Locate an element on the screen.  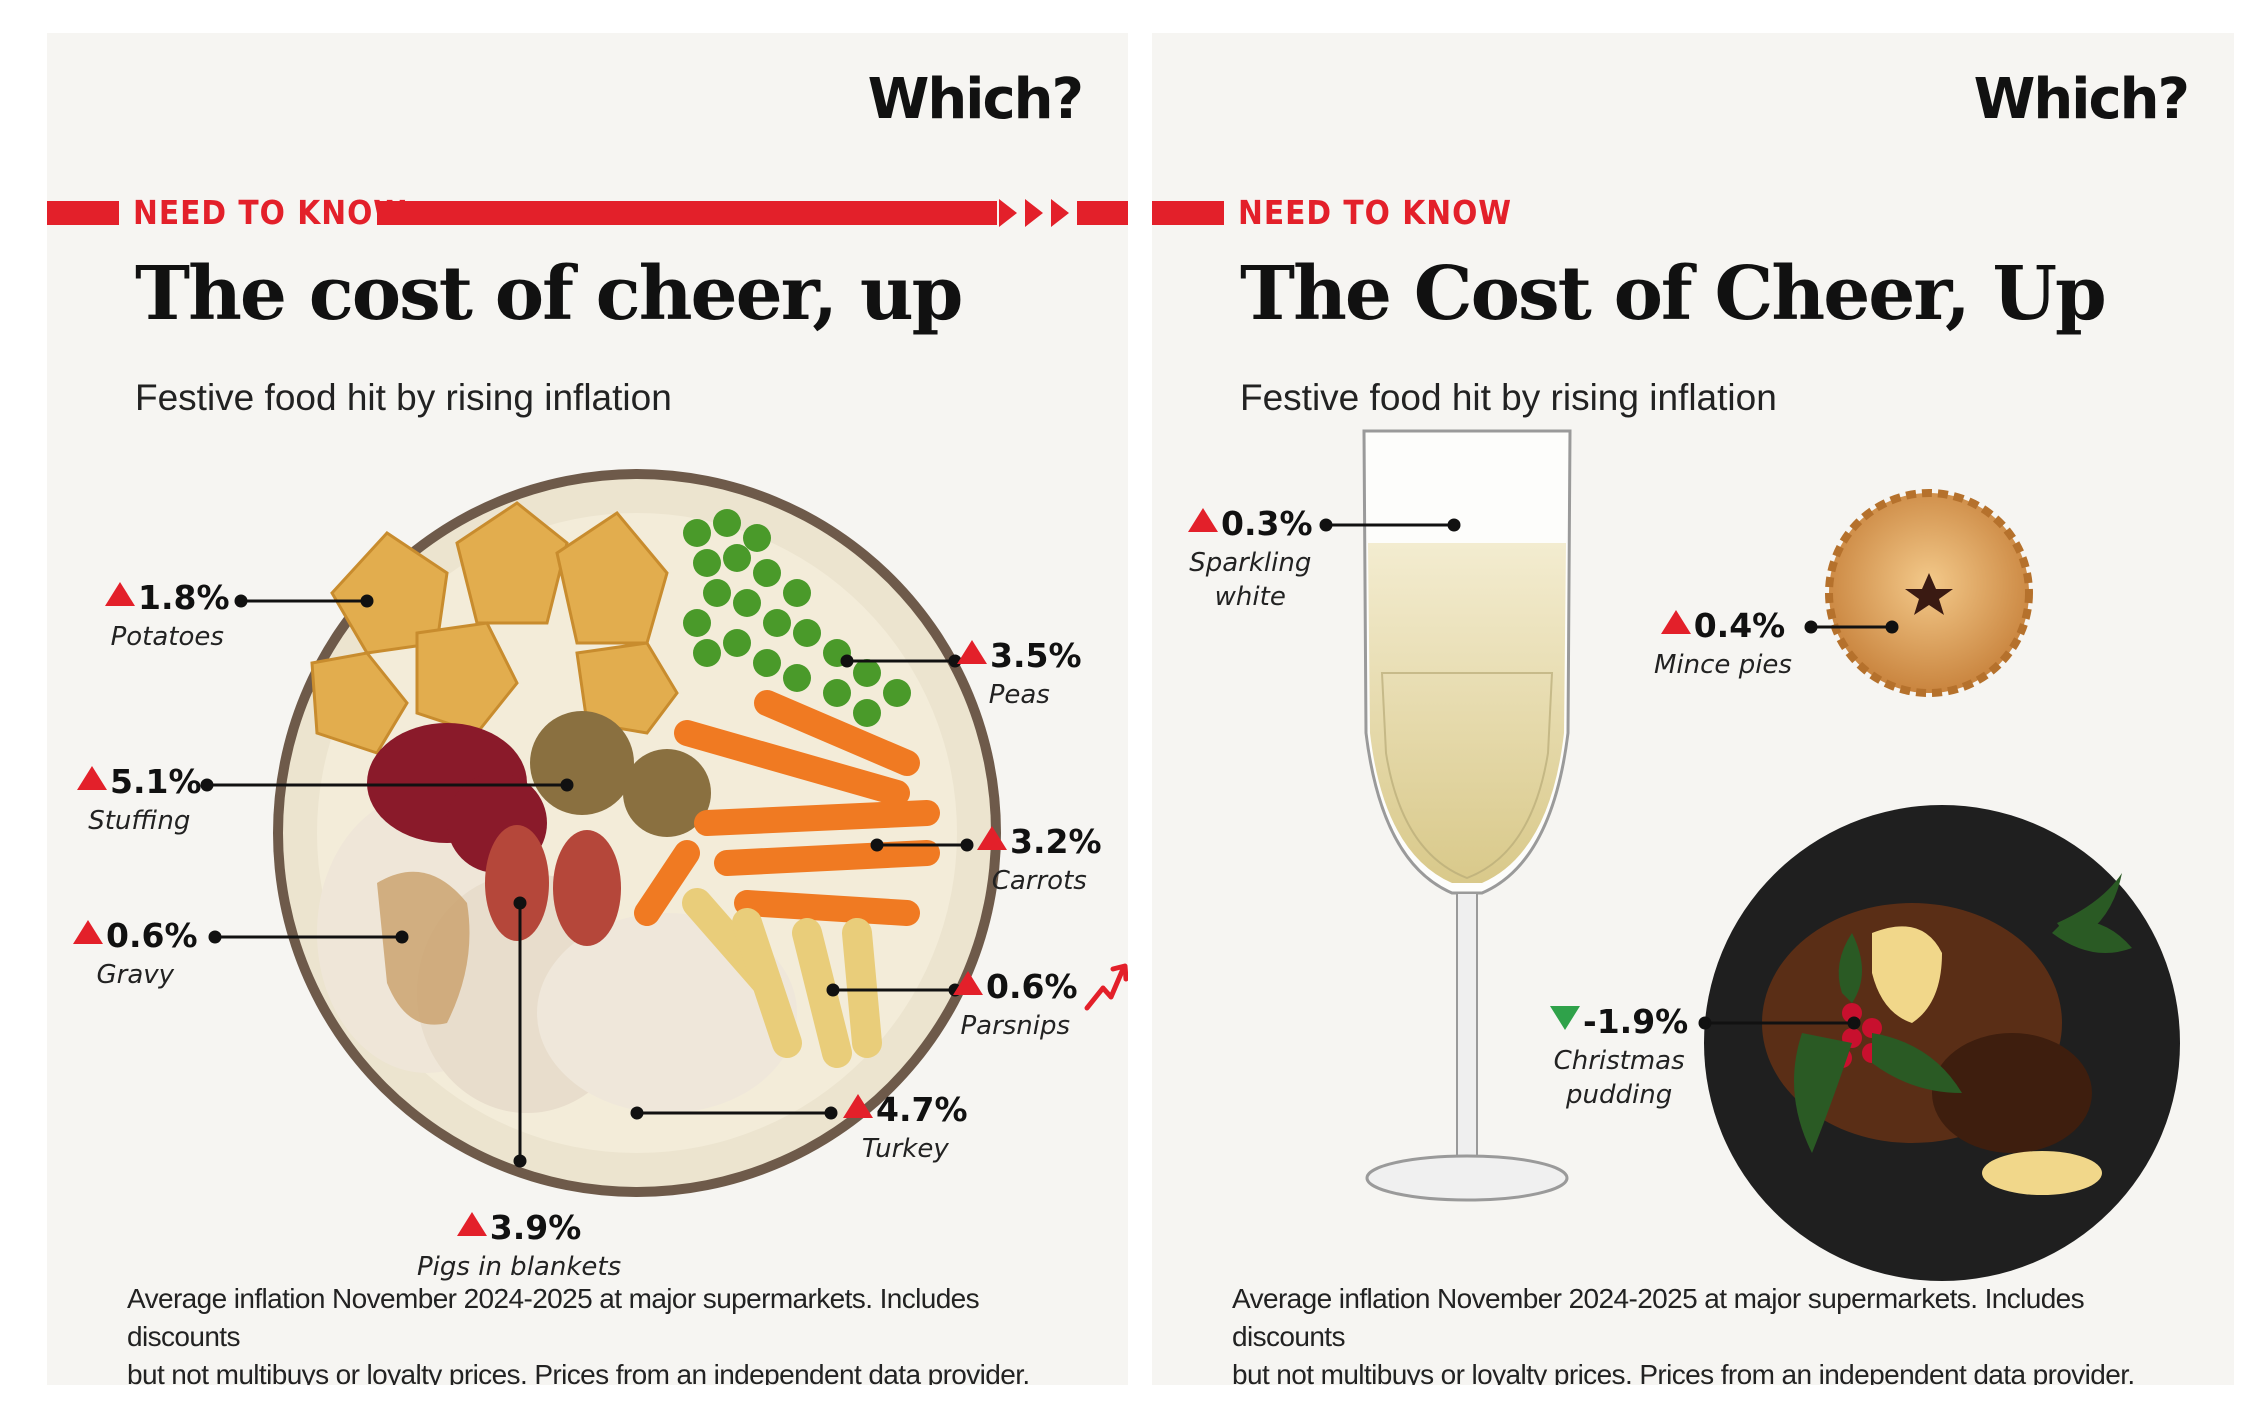
sparkling-white-name: Sparkling white is located at coordinates (1250, 580).